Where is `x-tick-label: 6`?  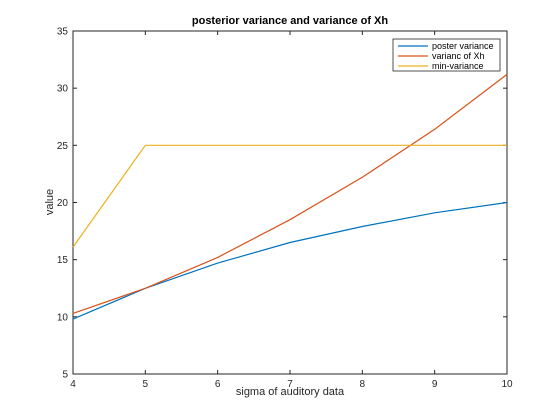
x-tick-label: 6 is located at coordinates (218, 384).